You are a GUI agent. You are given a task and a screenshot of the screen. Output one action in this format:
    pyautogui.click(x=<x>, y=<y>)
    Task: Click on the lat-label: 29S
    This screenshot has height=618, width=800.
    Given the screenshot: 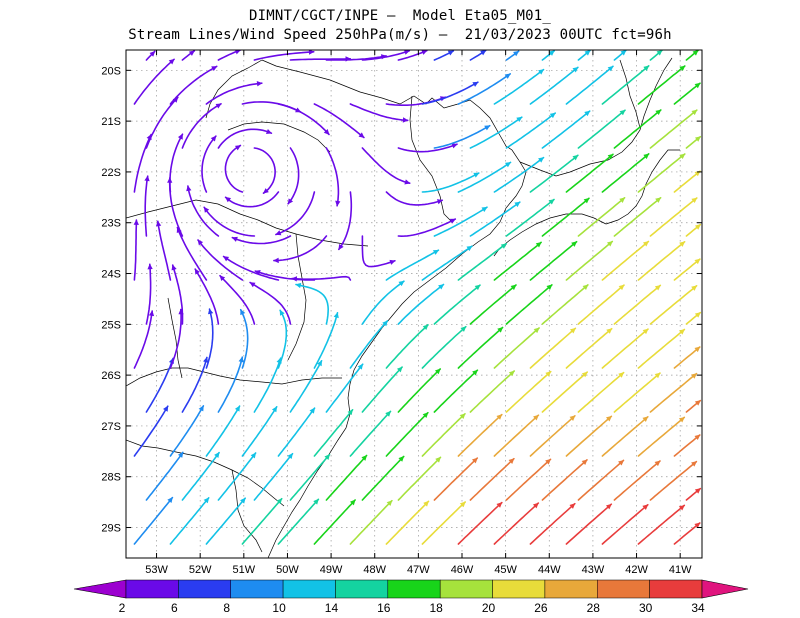 What is the action you would take?
    pyautogui.click(x=111, y=529)
    